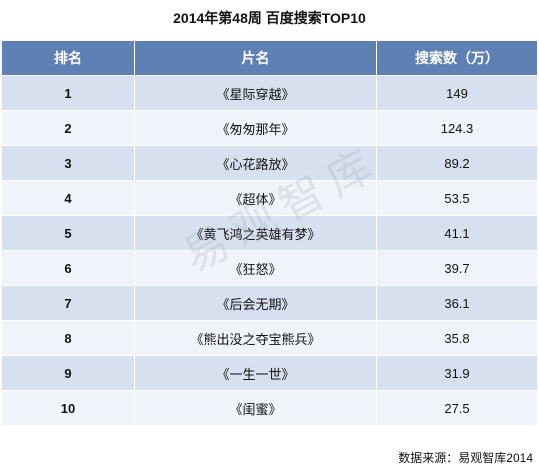 This screenshot has height=475, width=539. What do you see at coordinates (255, 128) in the screenshot?
I see `movie-name-cell: 《匆匆那年》` at bounding box center [255, 128].